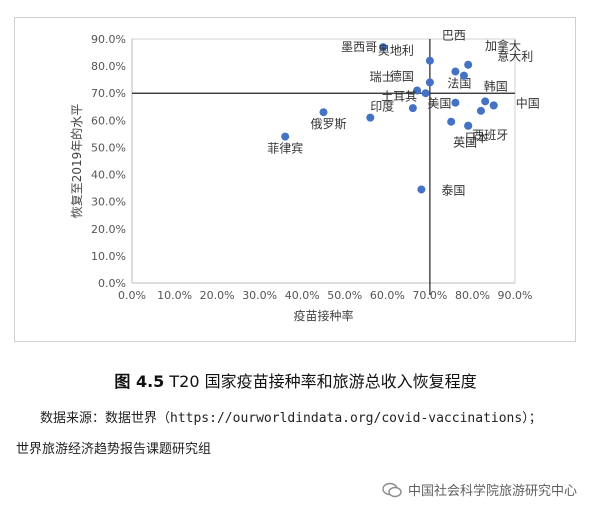 The height and width of the screenshot is (516, 591). I want to click on source-line-2: 世界旅游经济趋势报告课题研究组, so click(114, 449).